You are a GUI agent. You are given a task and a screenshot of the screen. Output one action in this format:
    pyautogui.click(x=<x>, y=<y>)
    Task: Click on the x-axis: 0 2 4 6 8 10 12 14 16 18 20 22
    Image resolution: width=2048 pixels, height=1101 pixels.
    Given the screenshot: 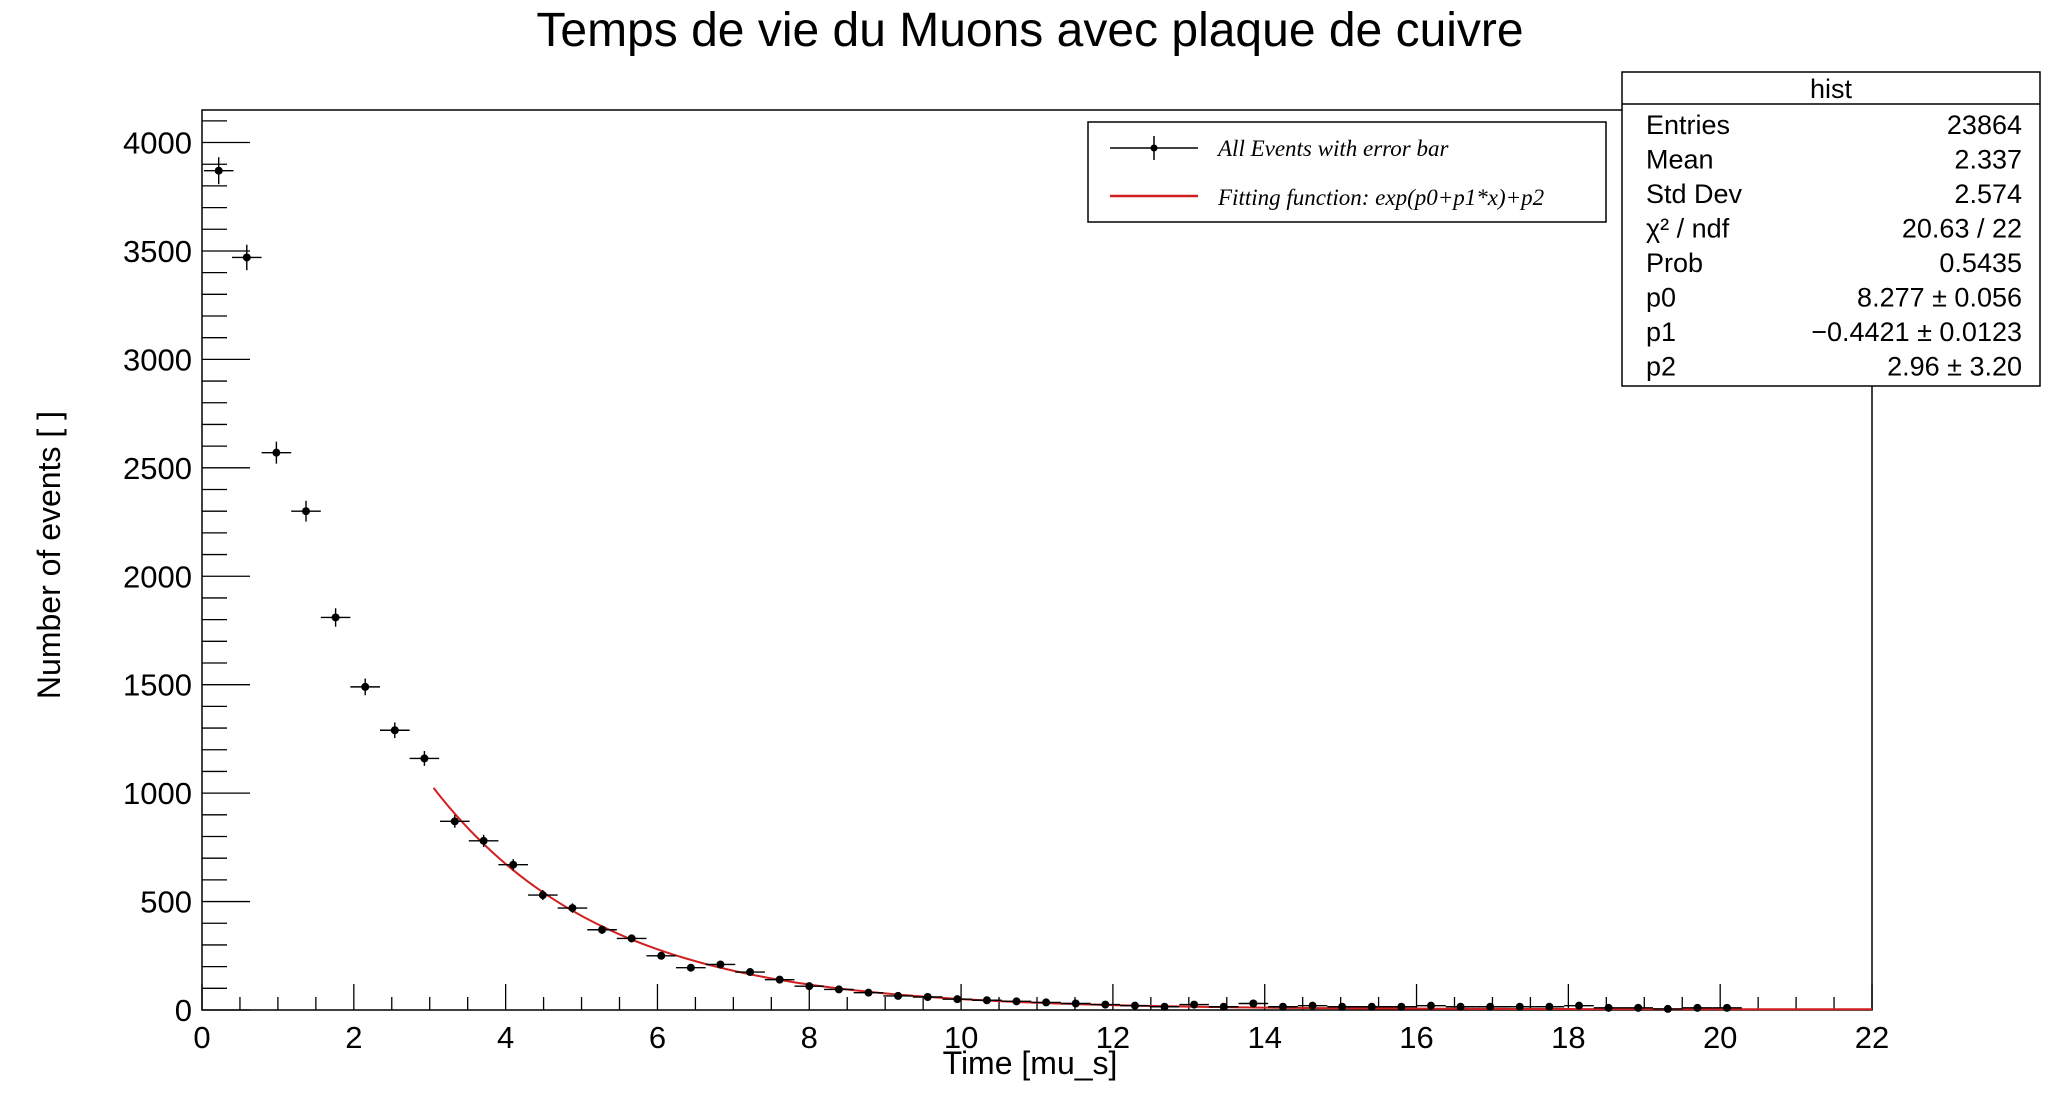 What is the action you would take?
    pyautogui.click(x=1041, y=1019)
    